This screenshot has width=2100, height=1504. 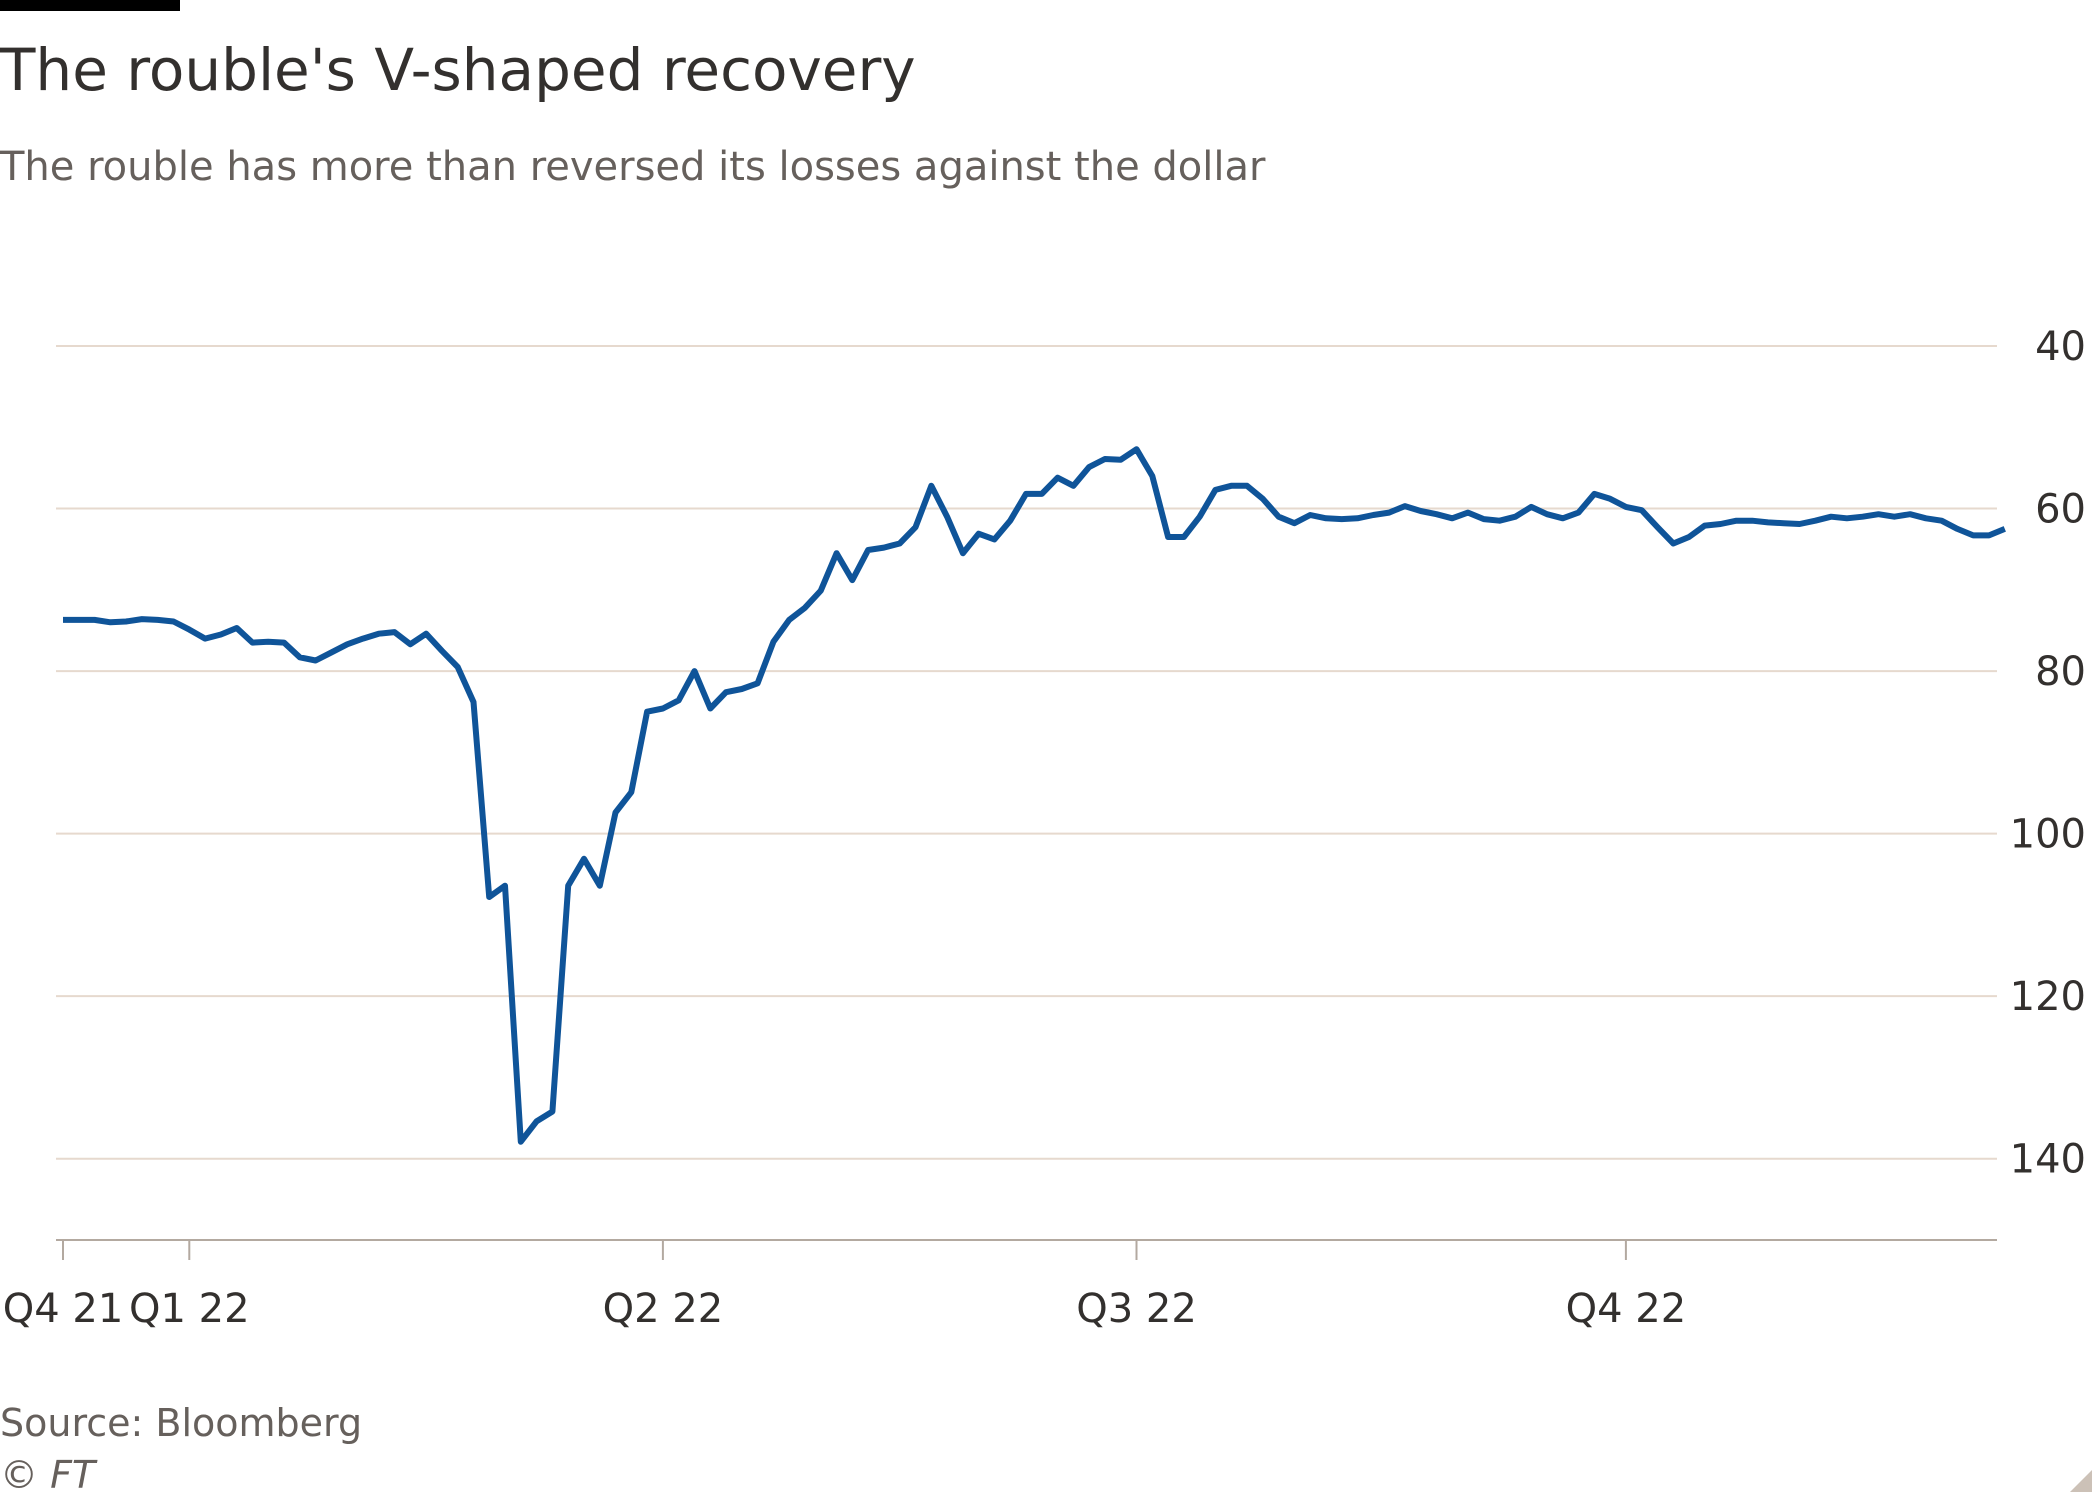 I want to click on y-tick-label: 140, so click(x=2048, y=1160).